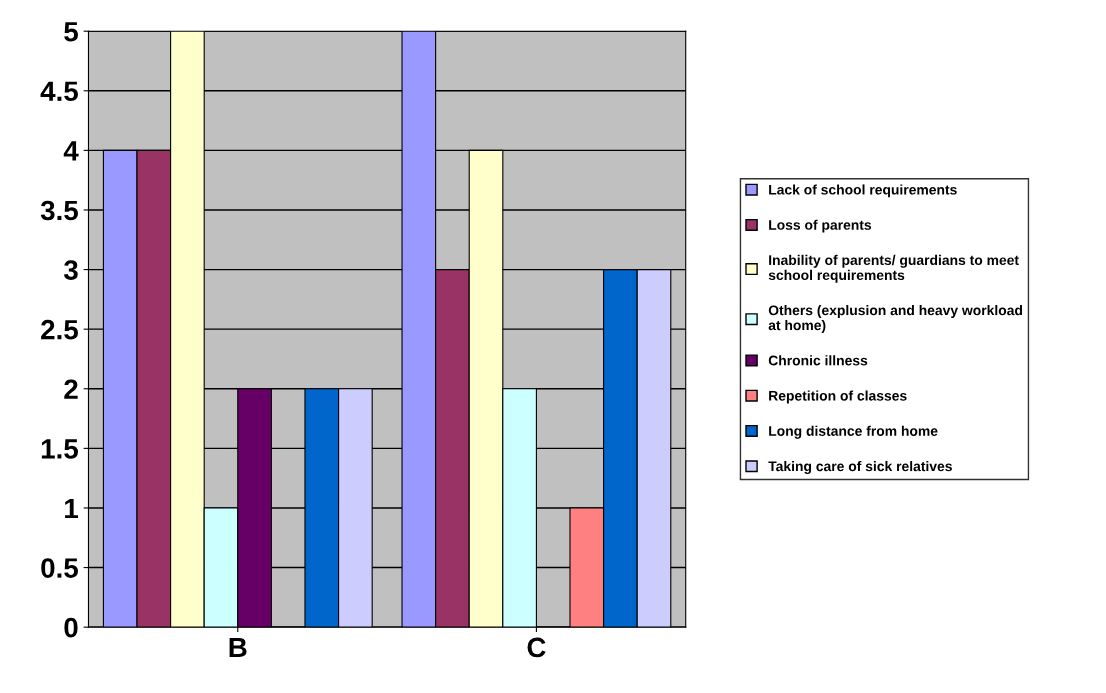 The height and width of the screenshot is (693, 1106). Describe the element at coordinates (59, 449) in the screenshot. I see `y-tick-label: 1.5` at that location.